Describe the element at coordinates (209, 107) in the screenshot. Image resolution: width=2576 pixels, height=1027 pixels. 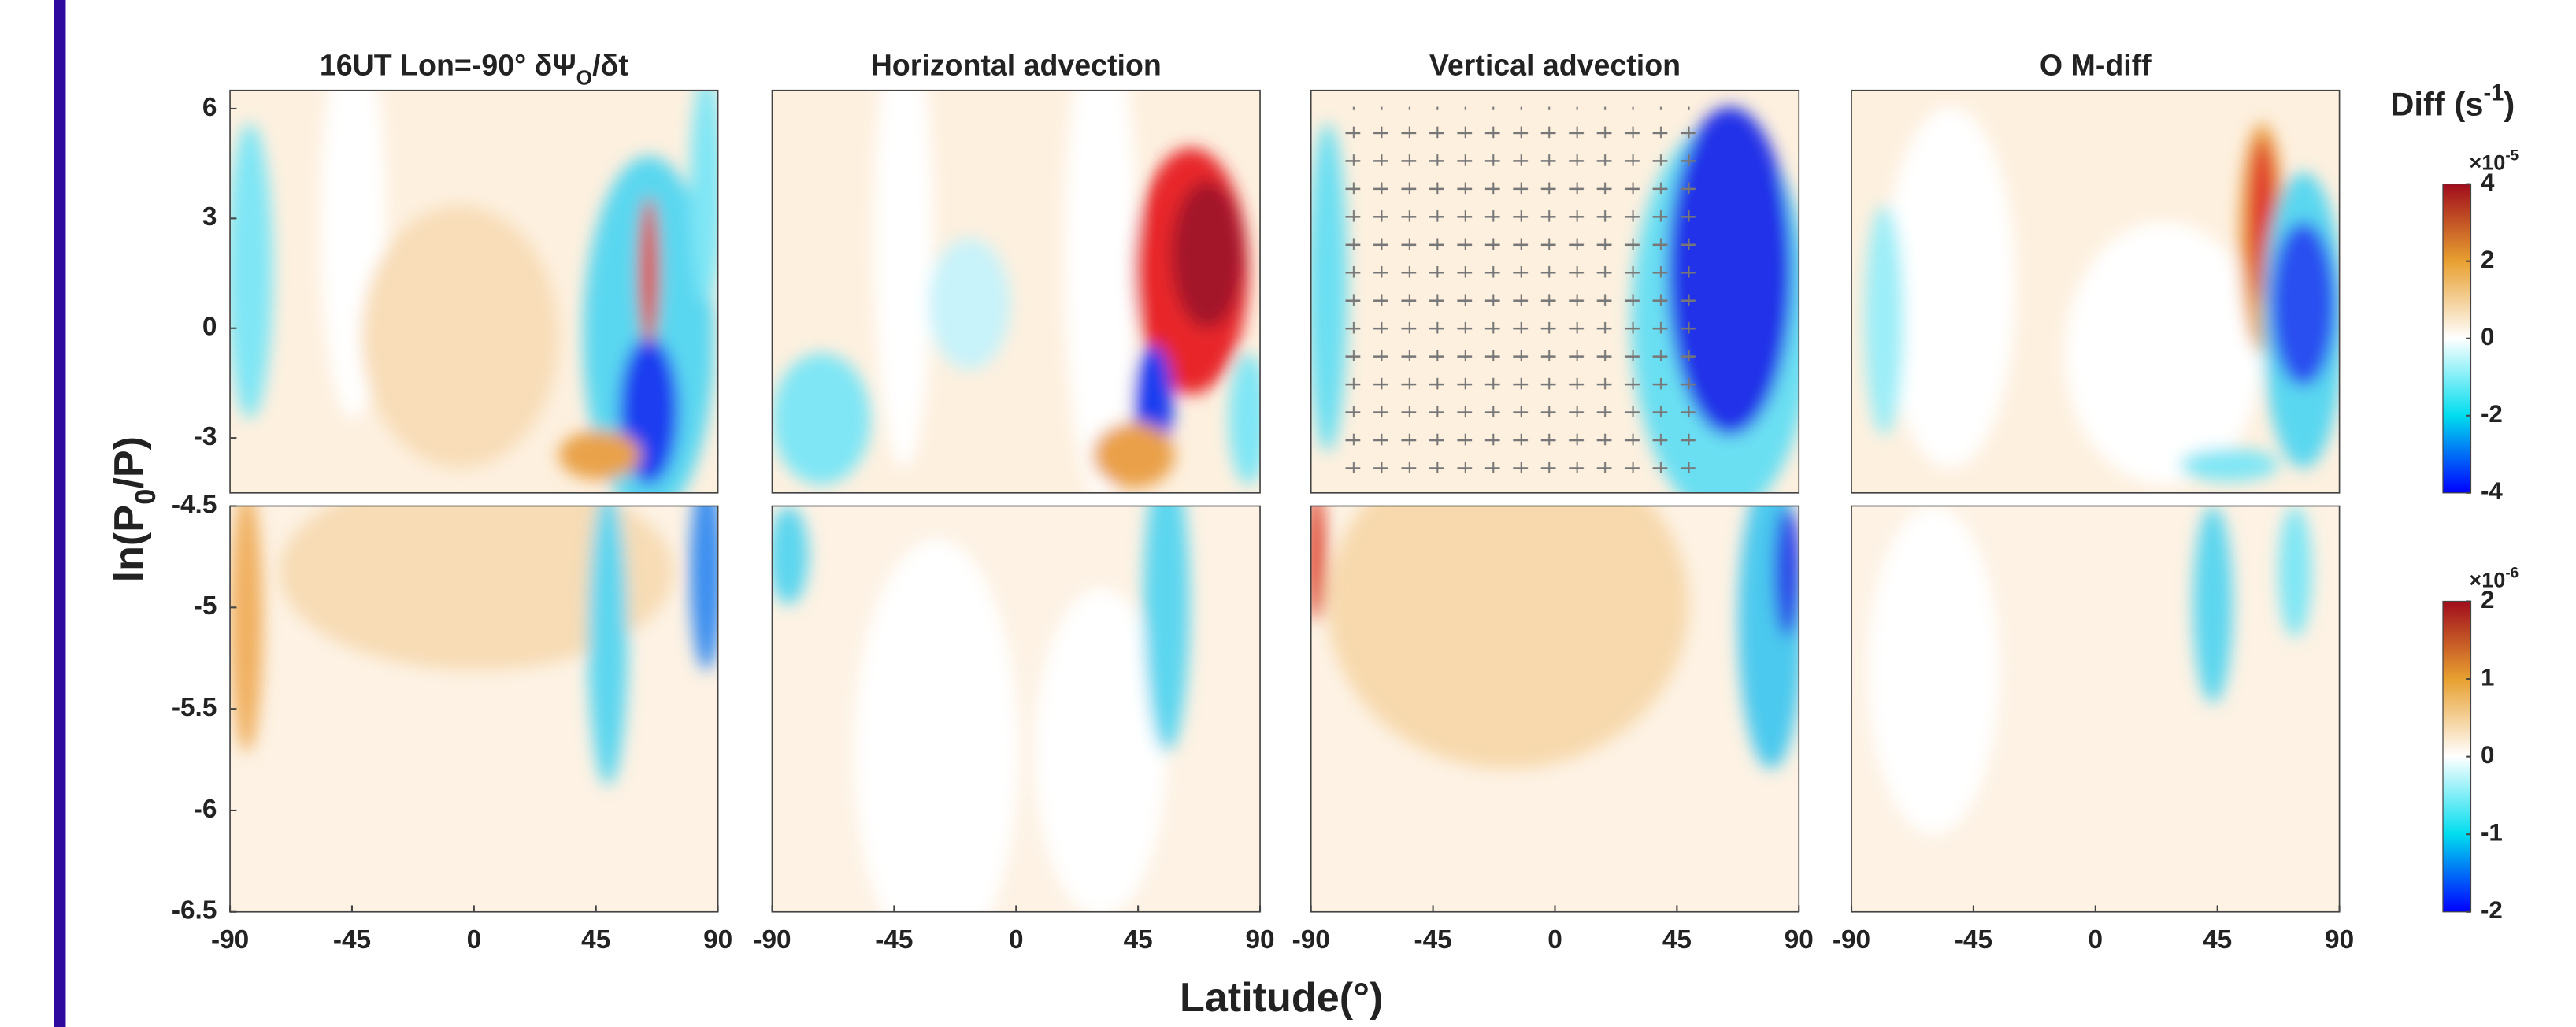
I see `y-tick-label: 6` at that location.